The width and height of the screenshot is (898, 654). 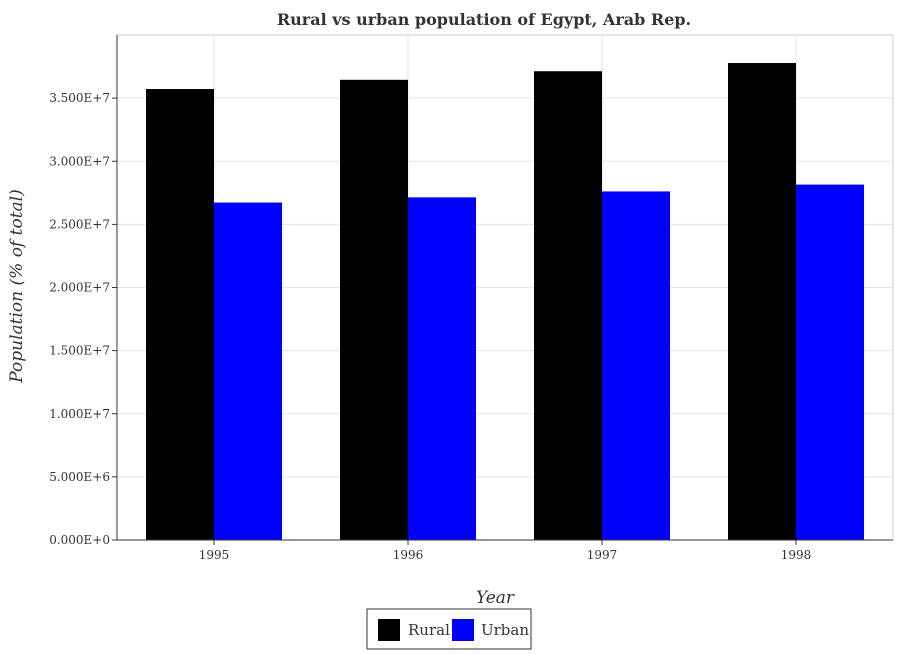 I want to click on bar-rural-1995, so click(x=180, y=314).